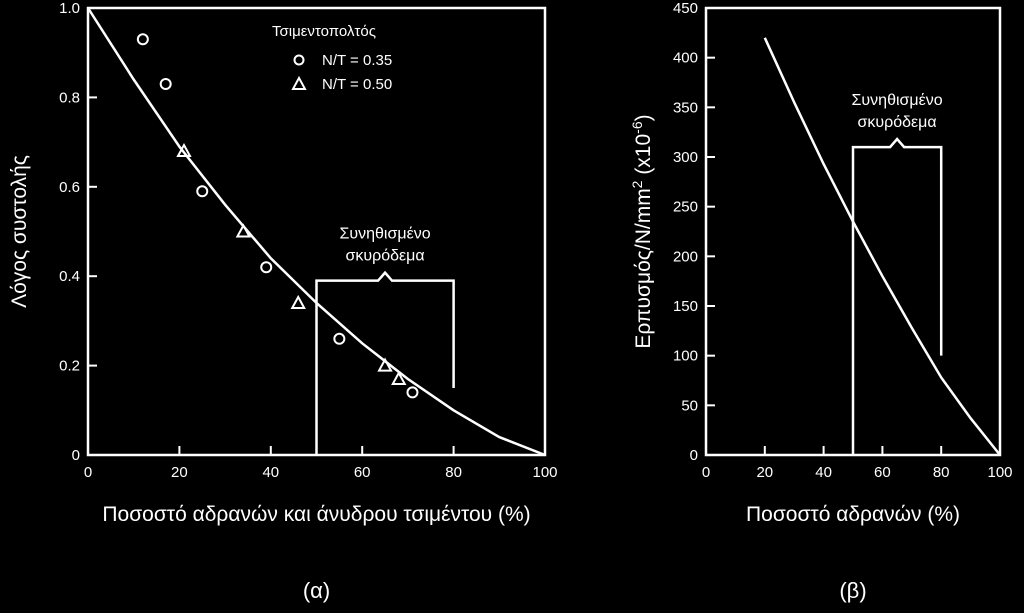 The height and width of the screenshot is (613, 1024). I want to click on a-y-tick-label: 0, so click(76, 455).